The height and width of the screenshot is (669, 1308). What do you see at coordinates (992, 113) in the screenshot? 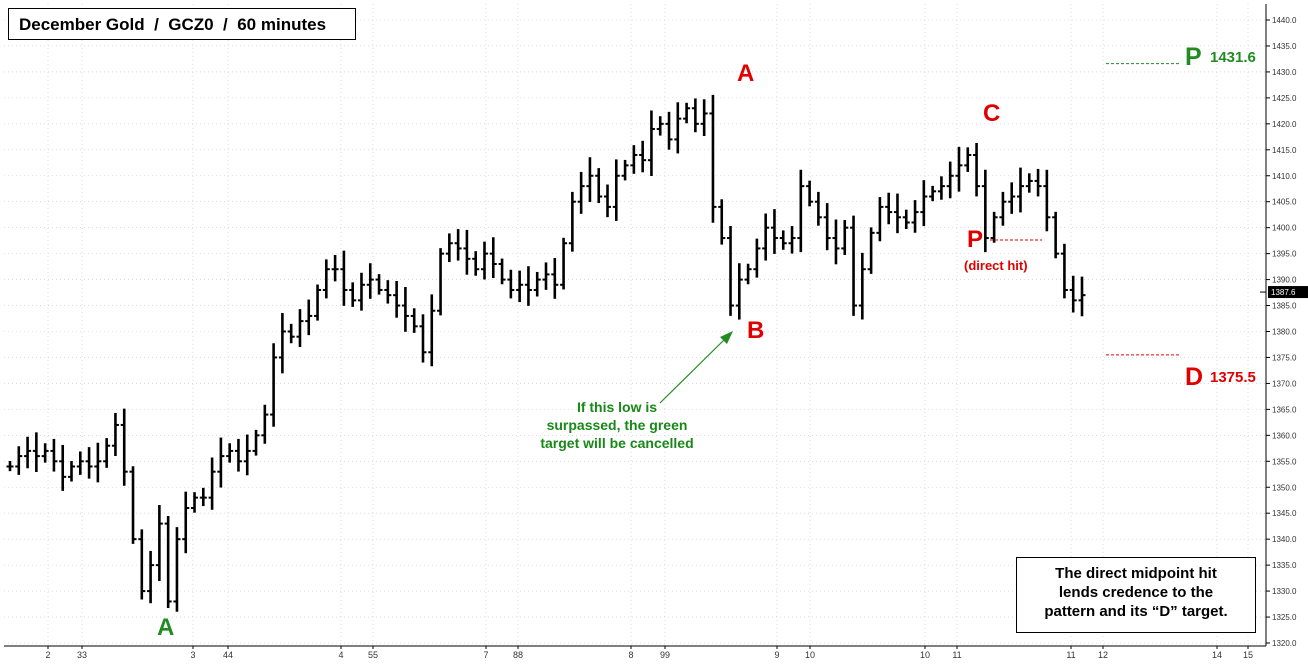
I see `point-label-c: C` at bounding box center [992, 113].